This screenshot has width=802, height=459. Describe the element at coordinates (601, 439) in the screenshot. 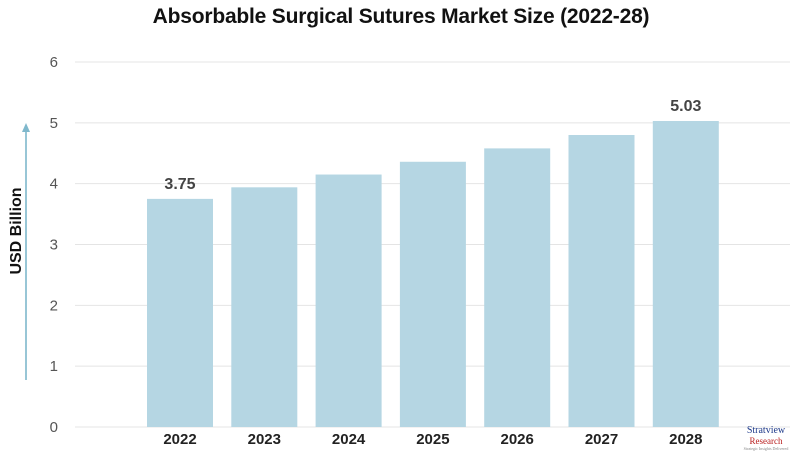

I see `x-tick-label: 2027` at that location.